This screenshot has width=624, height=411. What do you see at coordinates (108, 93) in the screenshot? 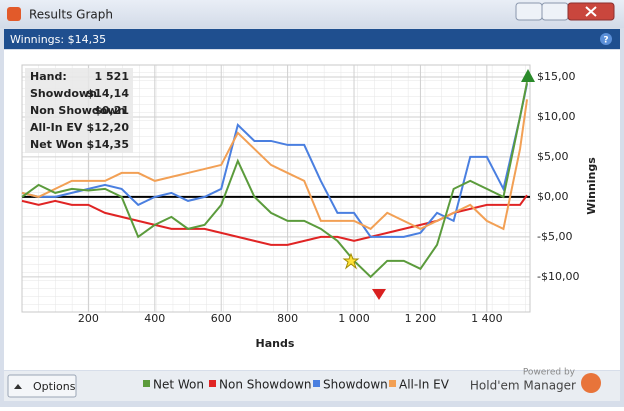
I see `stats-value: $14,14` at bounding box center [108, 93].